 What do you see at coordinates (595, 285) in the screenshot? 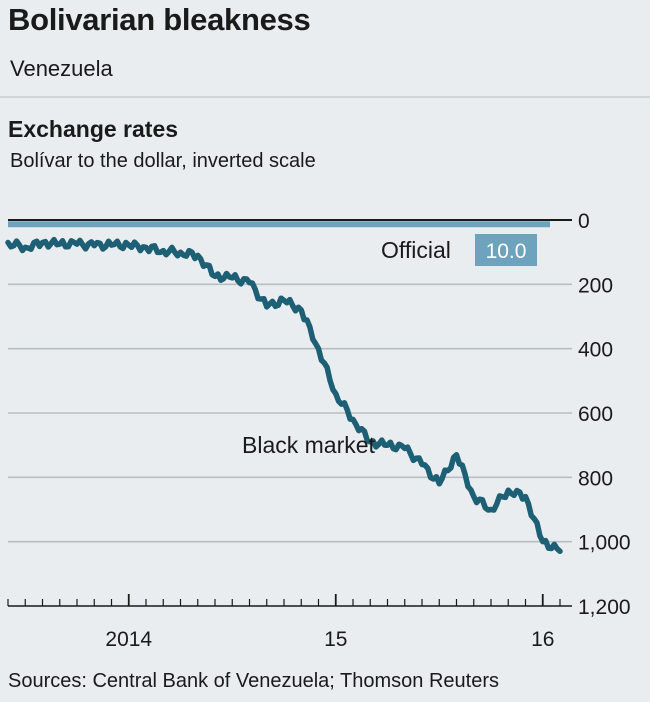
I see `y-tick-label: 200` at bounding box center [595, 285].